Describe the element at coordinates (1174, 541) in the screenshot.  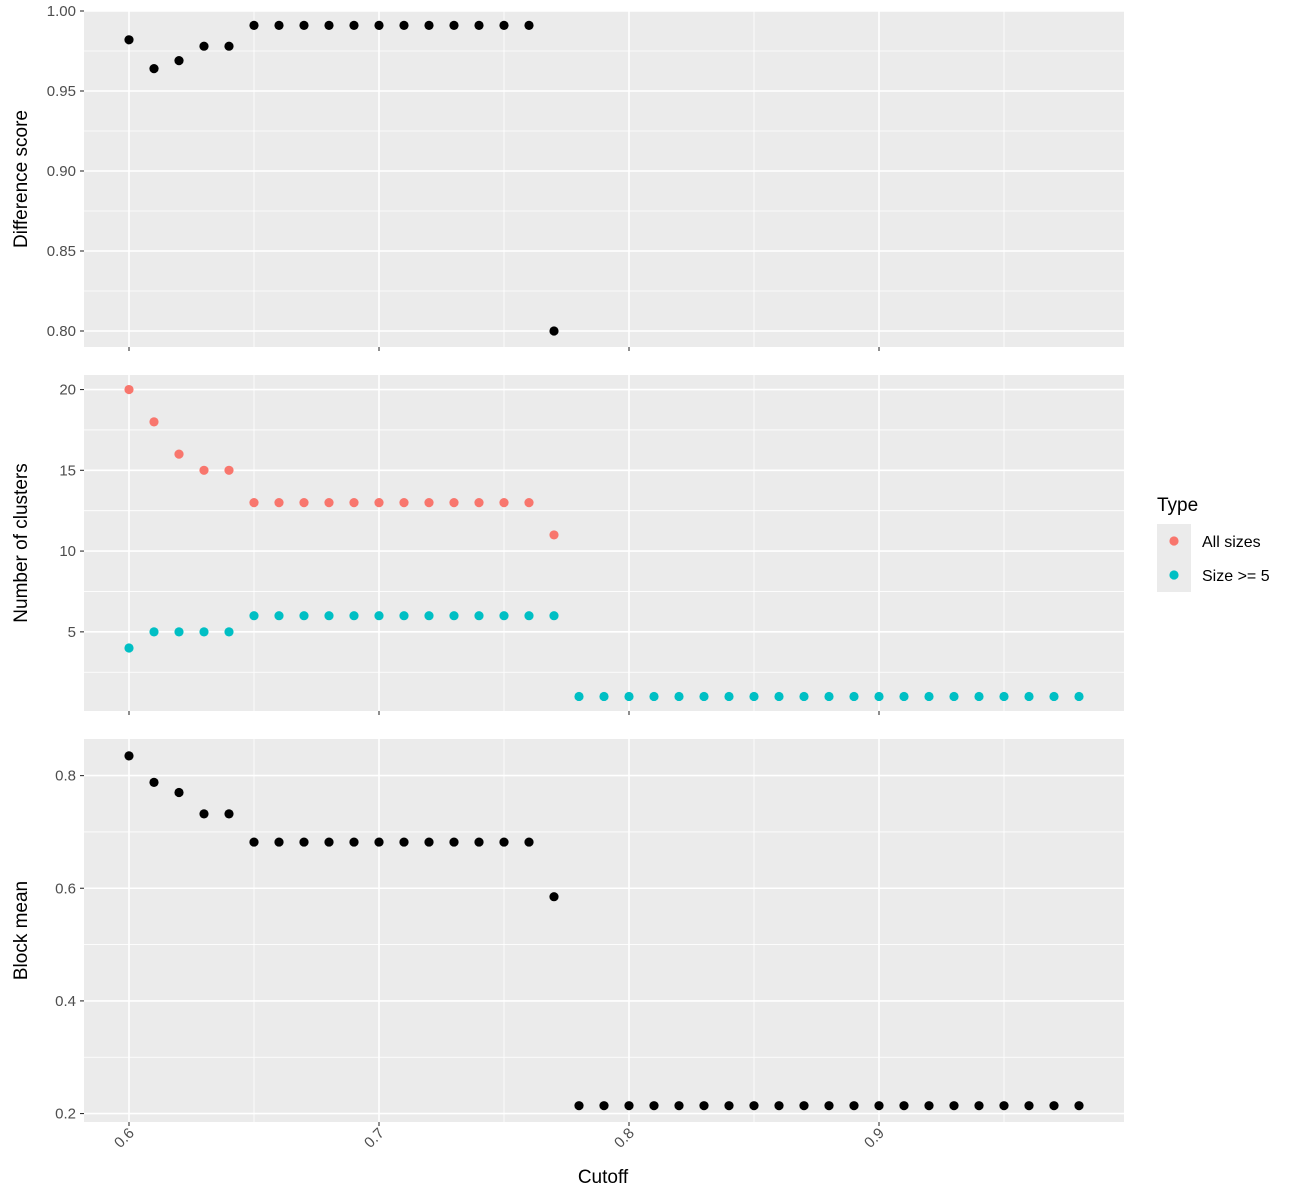
I see `legend-dot-all-sizes` at that location.